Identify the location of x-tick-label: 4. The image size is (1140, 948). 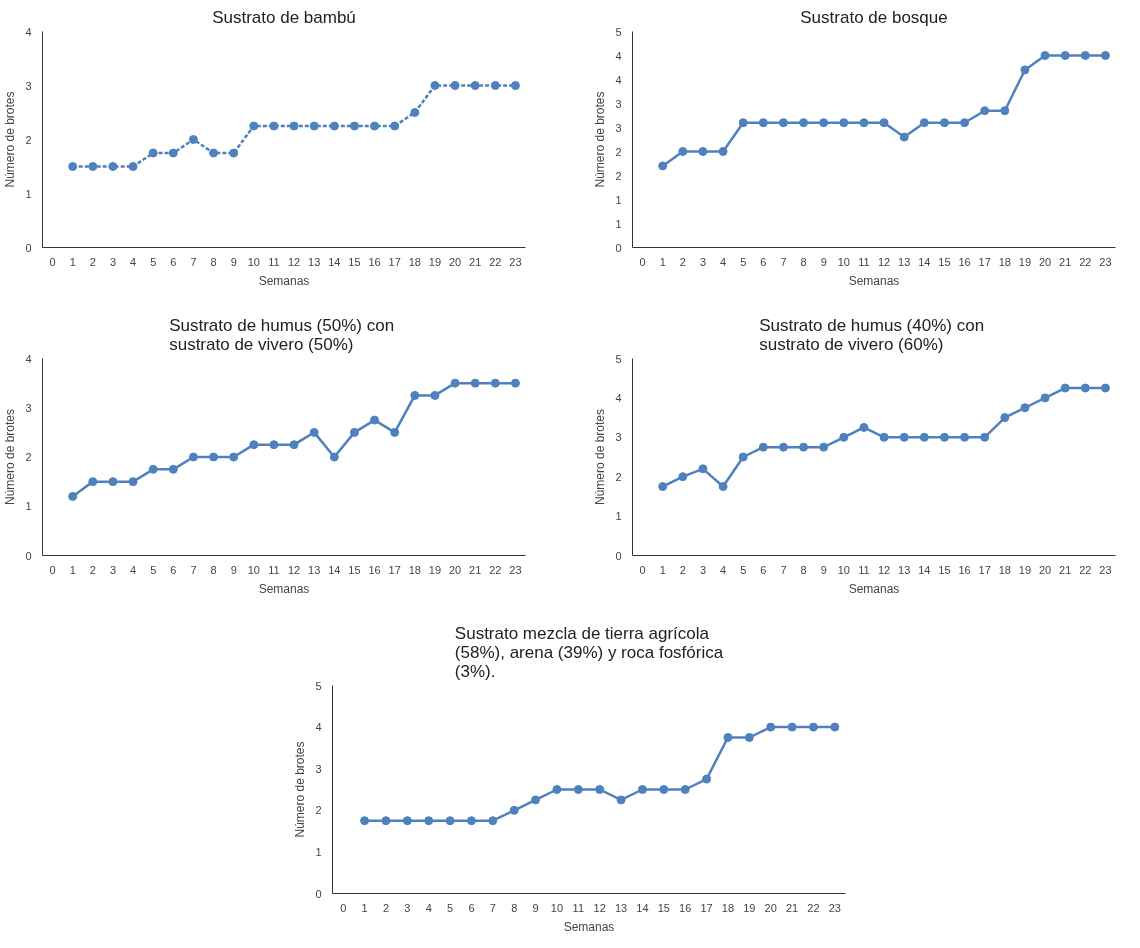
(723, 569).